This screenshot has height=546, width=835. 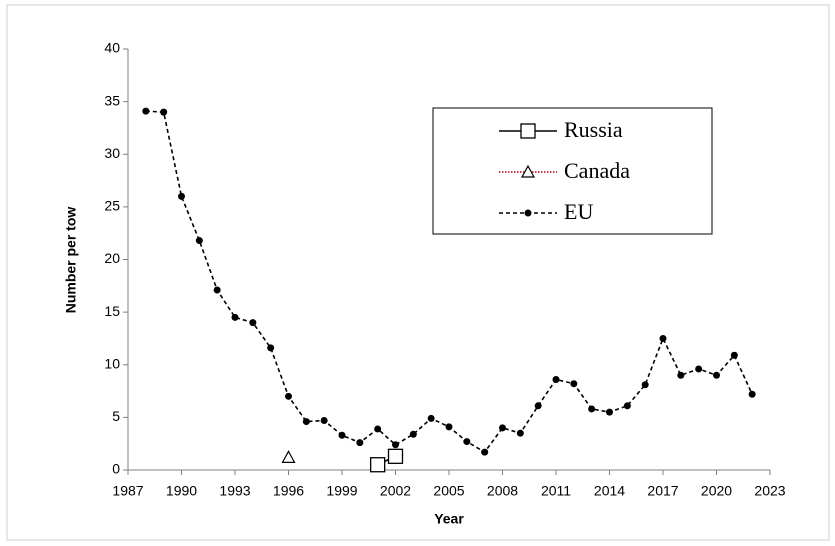 I want to click on y-tick-label: 20, so click(x=112, y=258).